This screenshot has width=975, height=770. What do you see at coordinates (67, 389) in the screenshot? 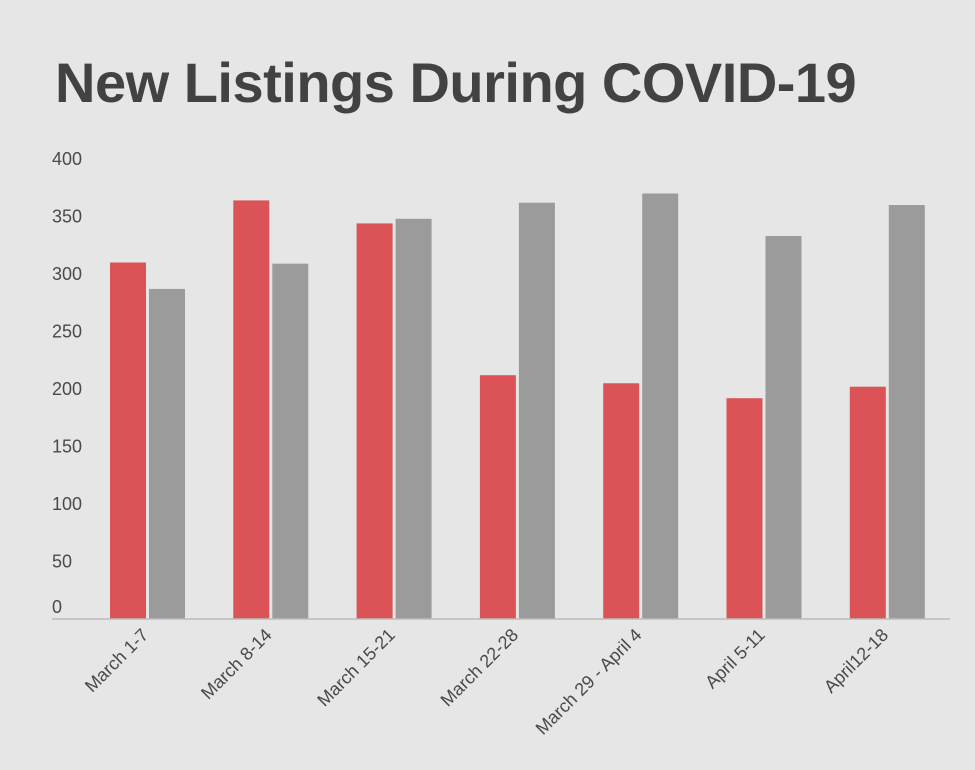
I see `y-tick-label: 200` at bounding box center [67, 389].